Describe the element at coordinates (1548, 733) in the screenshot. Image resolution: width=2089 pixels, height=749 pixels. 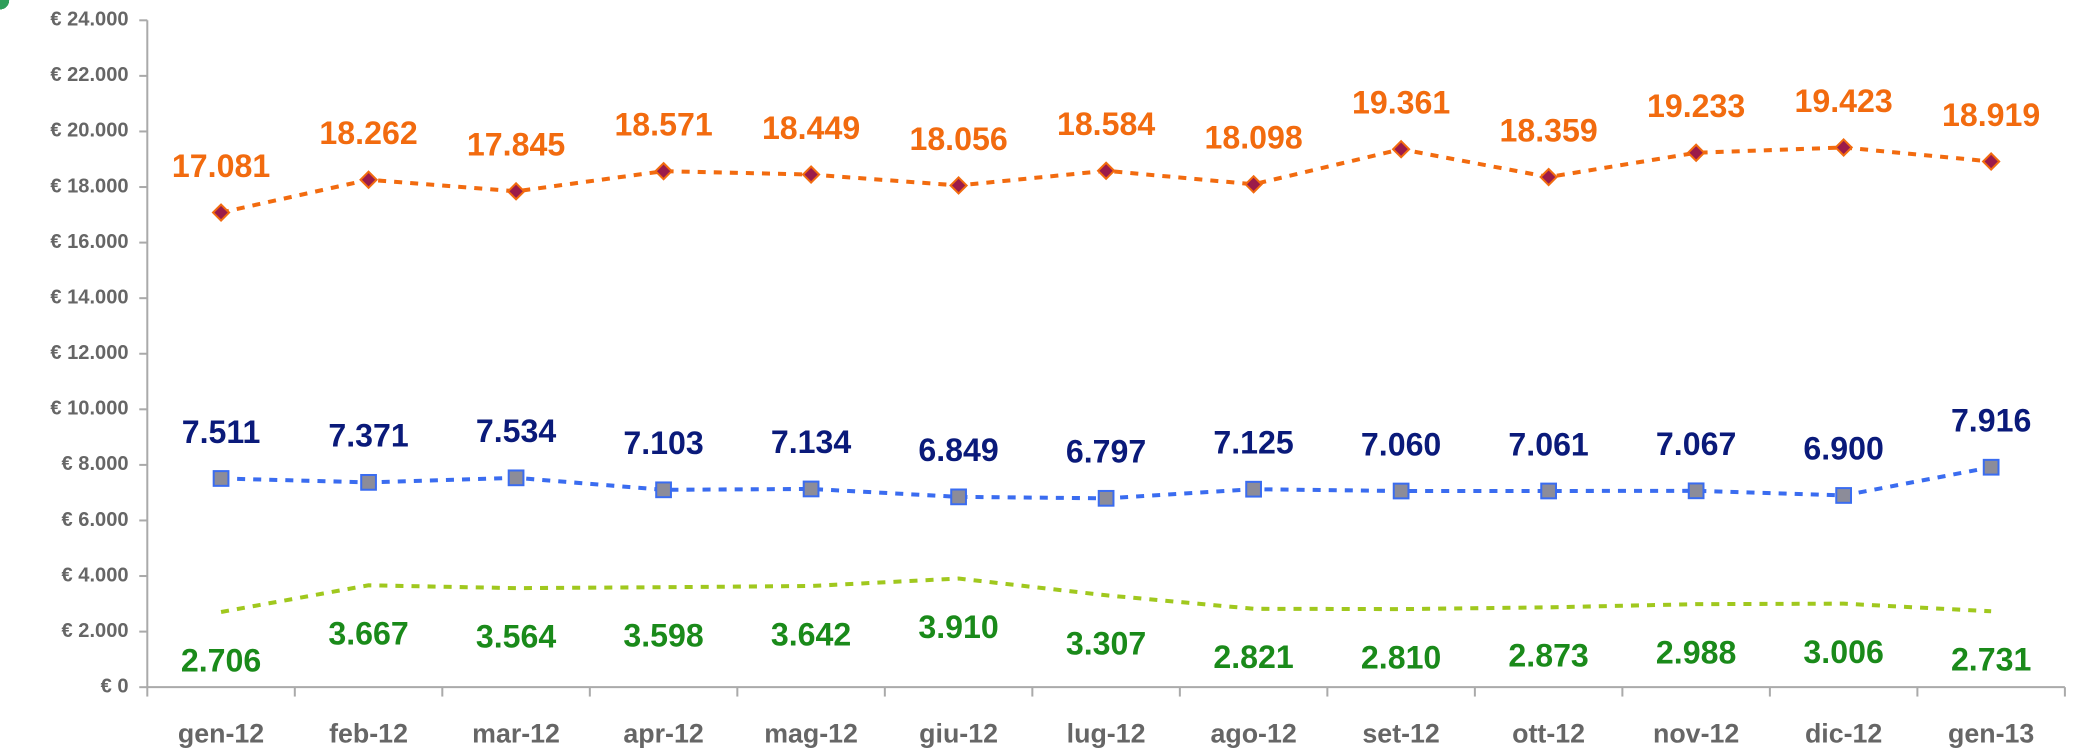
I see `x-tick-label: ott-12` at that location.